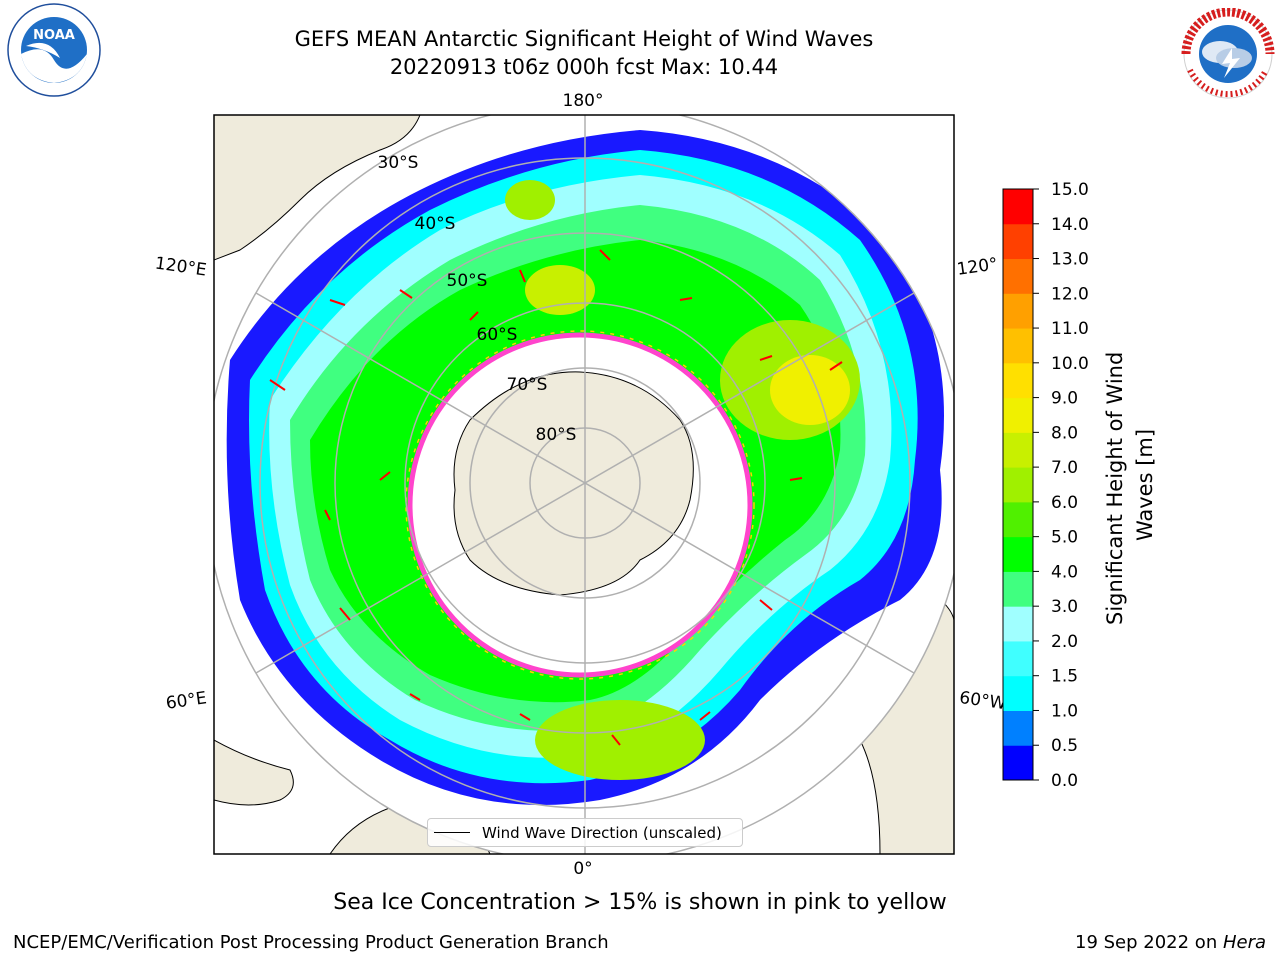 This screenshot has height=960, width=1280. What do you see at coordinates (1064, 433) in the screenshot?
I see `colorbar-tick-label: 8.0` at bounding box center [1064, 433].